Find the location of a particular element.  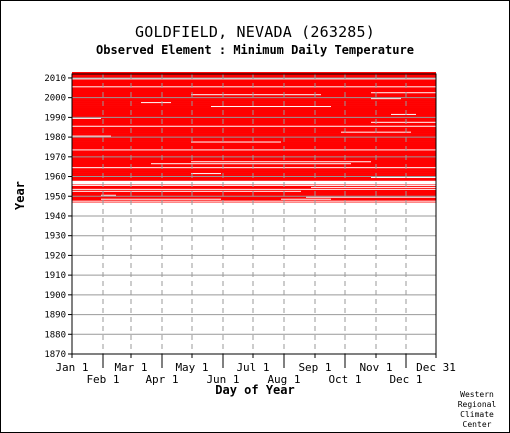

x-tick-label: Feb 1 is located at coordinates (102, 379).